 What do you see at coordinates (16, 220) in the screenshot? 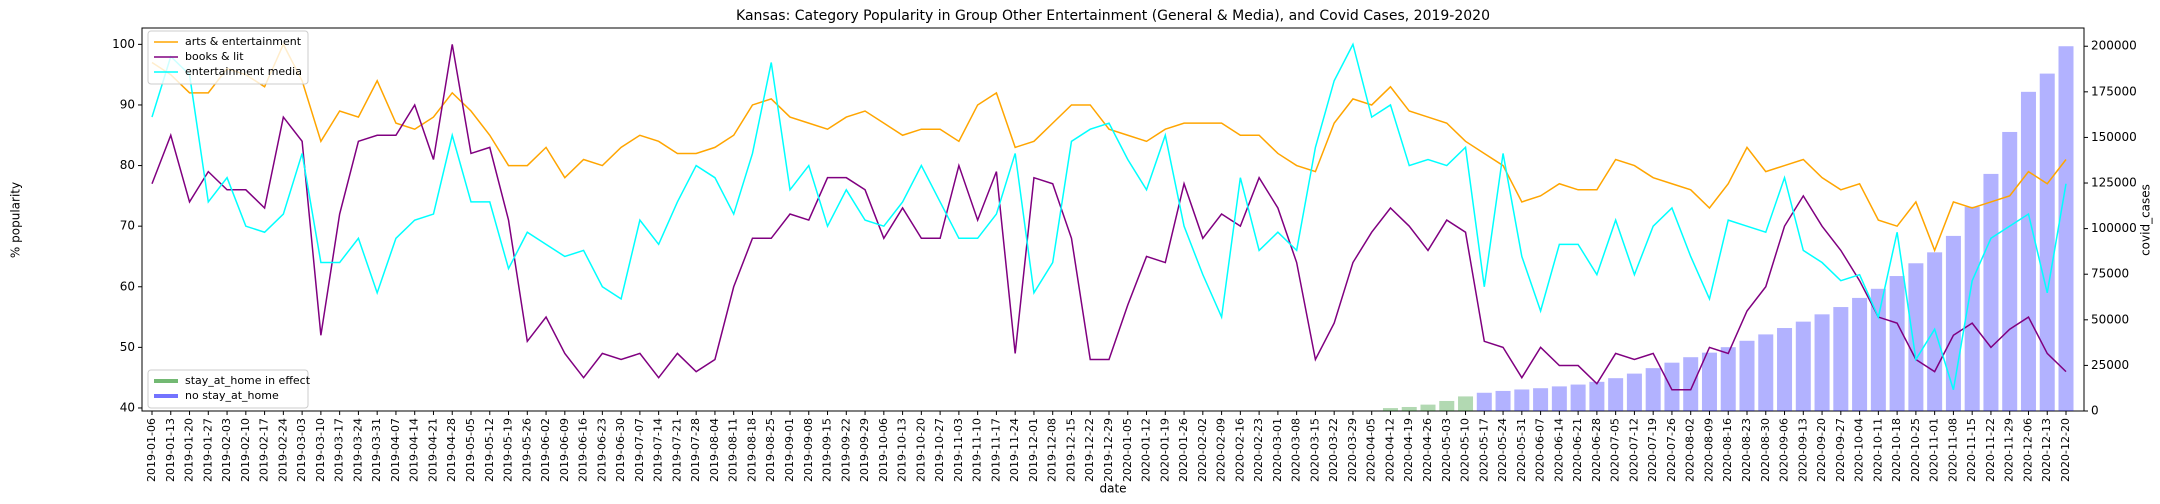
I see `y-axis-label: % popularity` at bounding box center [16, 220].